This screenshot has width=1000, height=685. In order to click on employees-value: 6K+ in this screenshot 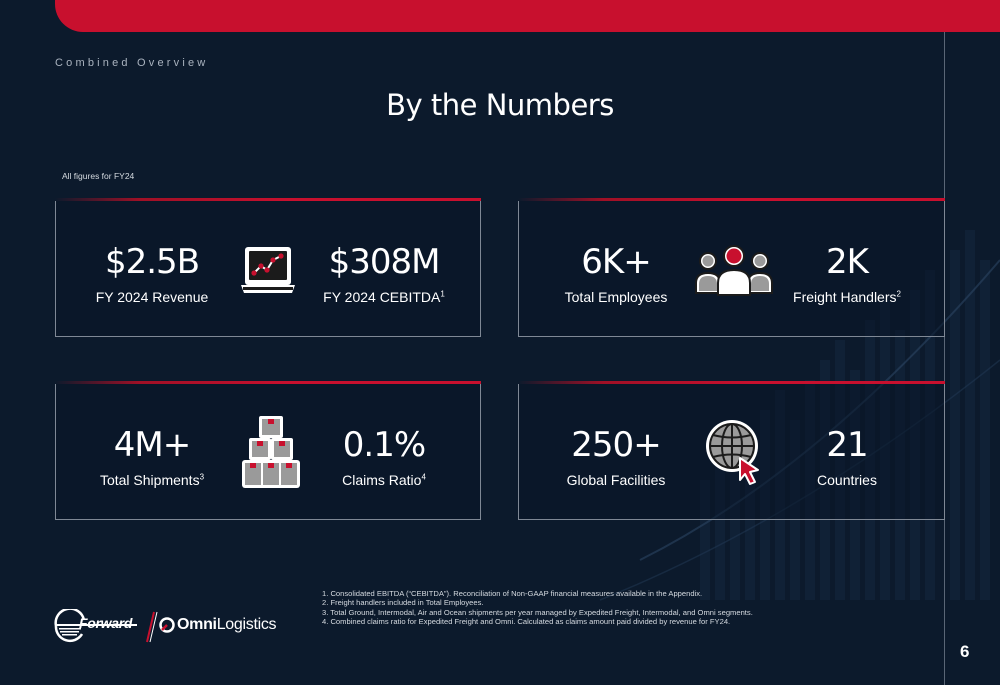, I will do `click(616, 262)`.